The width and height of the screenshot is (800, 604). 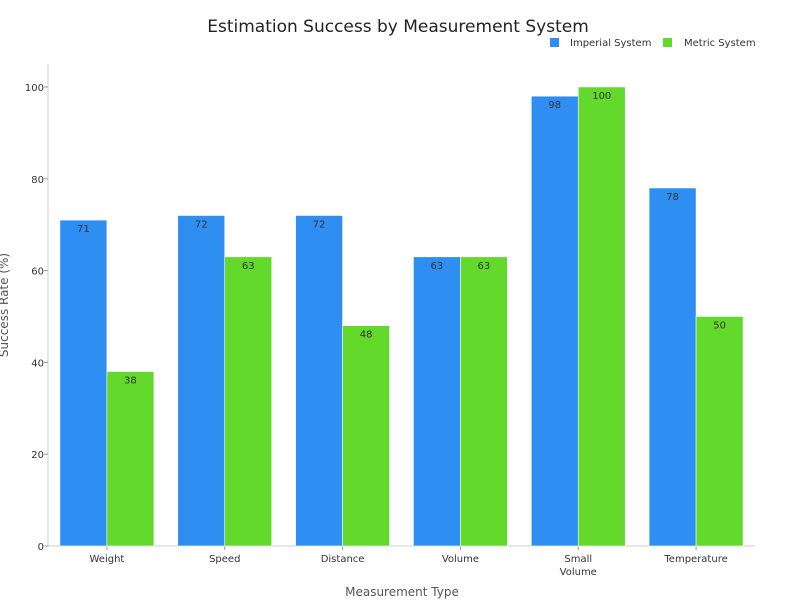 I want to click on y-tick-label: 20, so click(x=37, y=455).